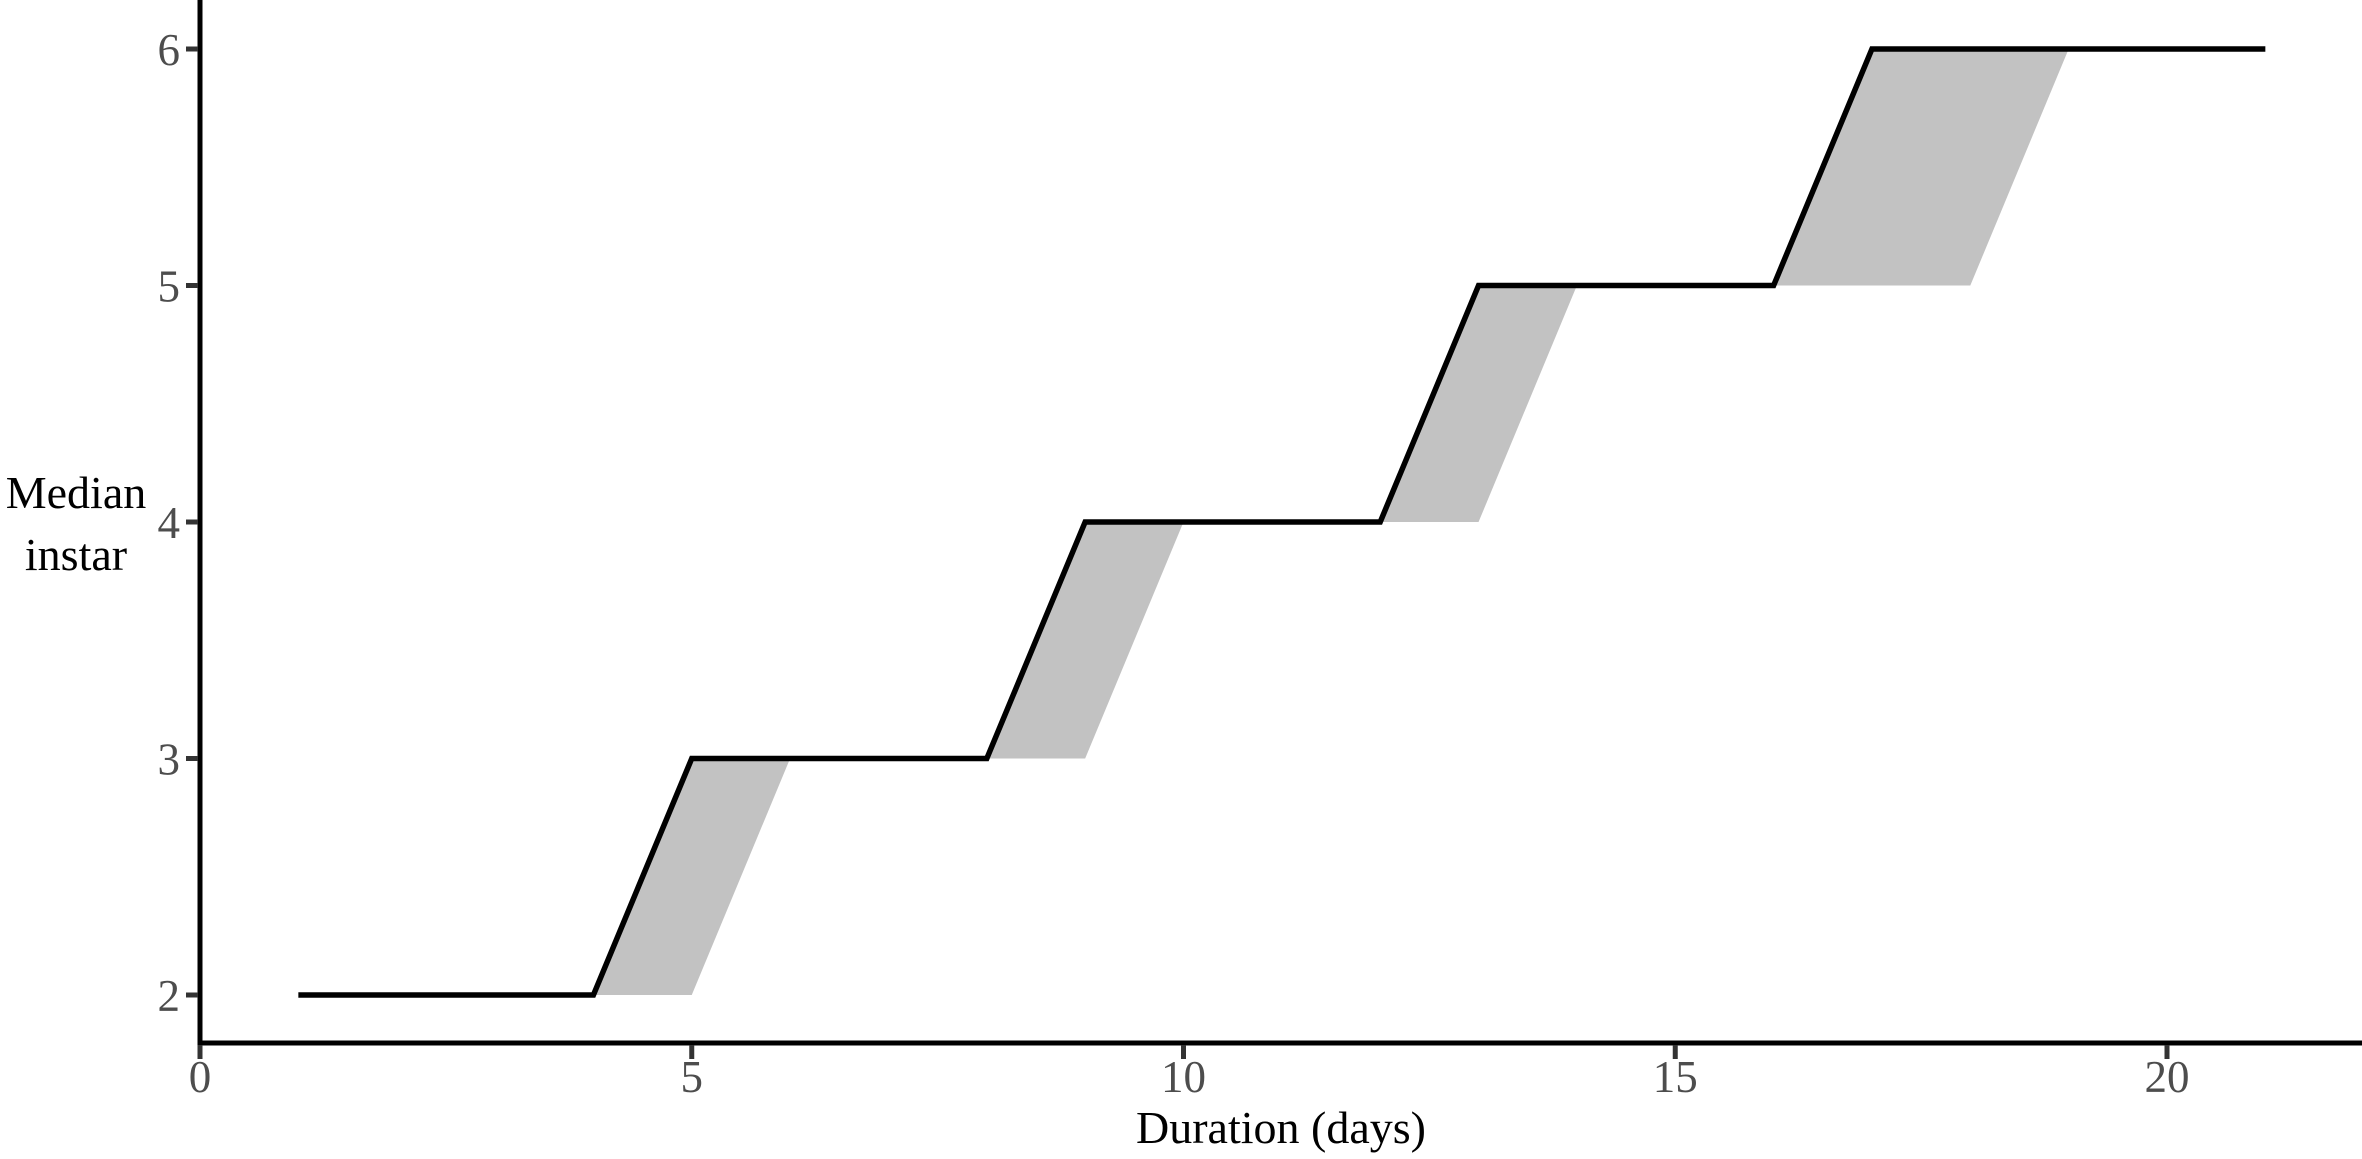 The image size is (2362, 1159). What do you see at coordinates (169, 996) in the screenshot?
I see `y-tick-label: 2` at bounding box center [169, 996].